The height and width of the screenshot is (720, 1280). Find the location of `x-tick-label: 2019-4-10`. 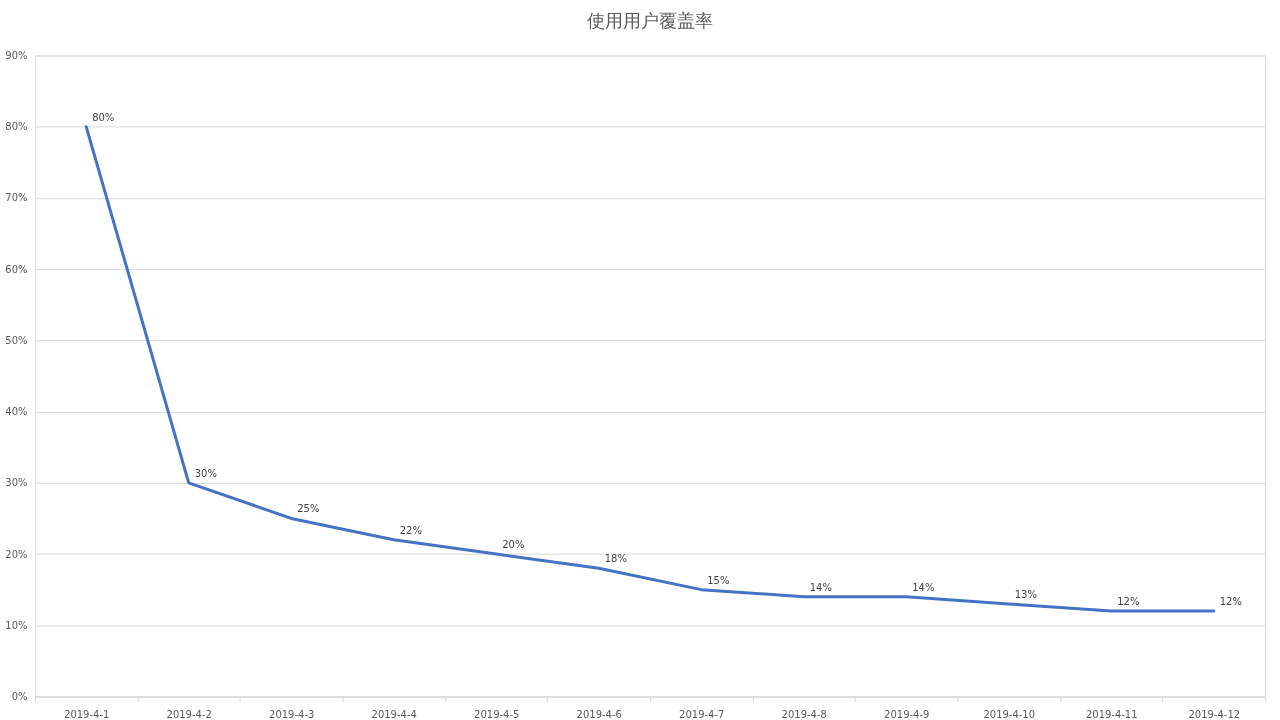

x-tick-label: 2019-4-10 is located at coordinates (1009, 714).